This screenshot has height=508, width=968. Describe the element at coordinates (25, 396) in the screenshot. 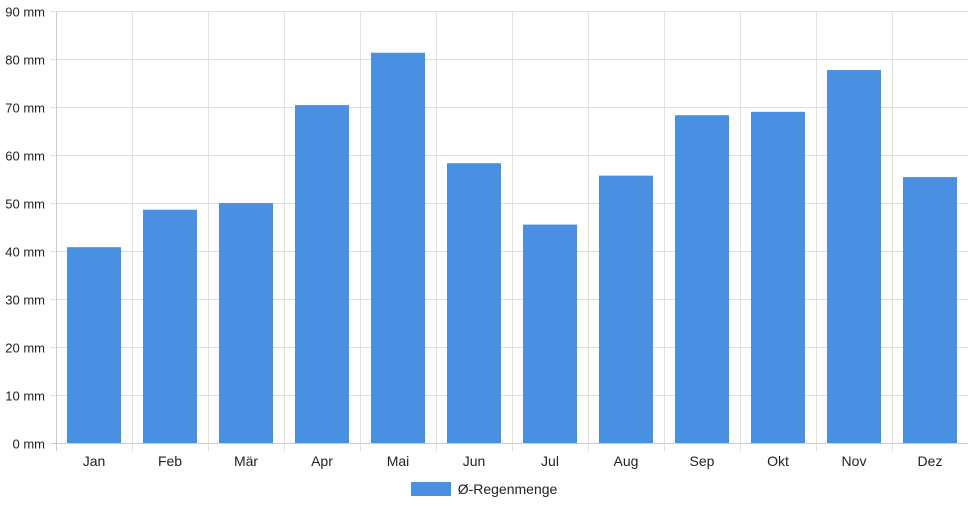

I see `y-tick-label: 10 mm` at that location.